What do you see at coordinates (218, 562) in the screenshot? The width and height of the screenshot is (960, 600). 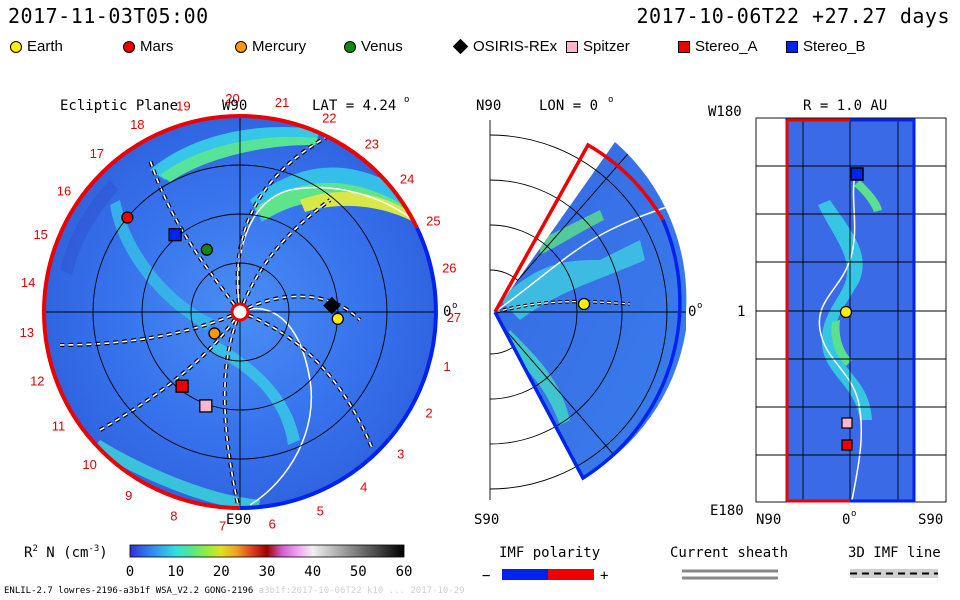 I see `colorbar: 0 10 20 30 40 50 60 R2 N (cm-3)` at bounding box center [218, 562].